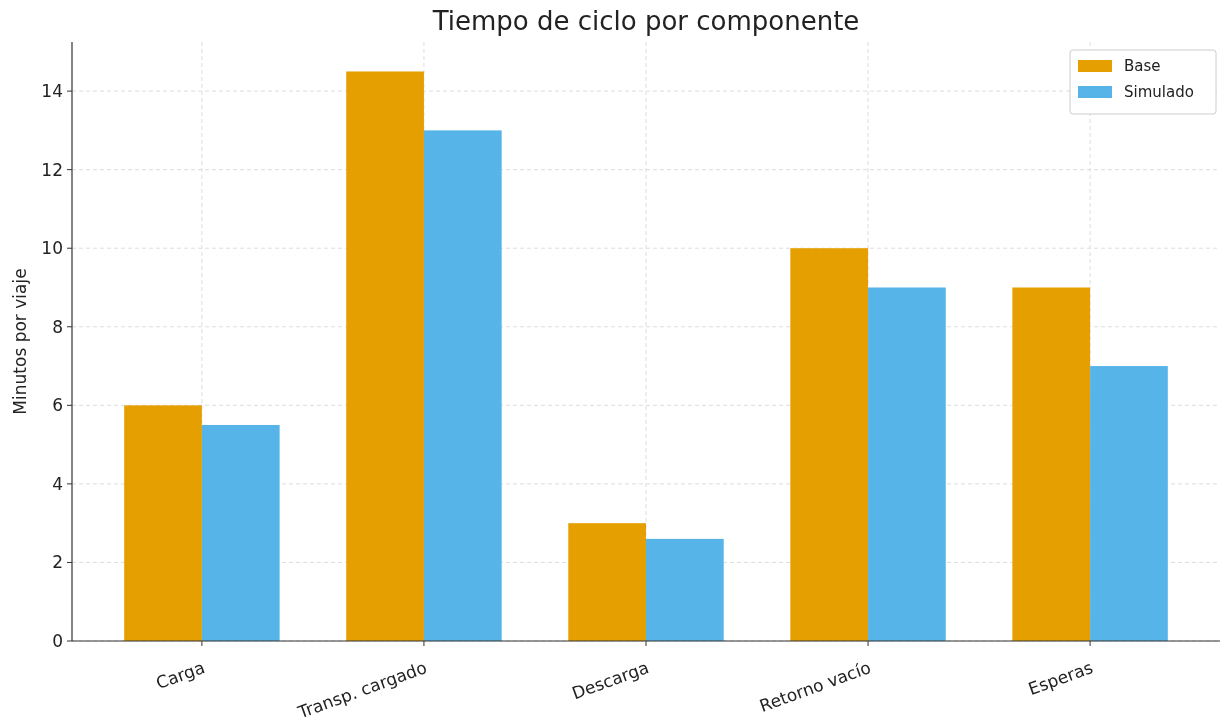 The width and height of the screenshot is (1220, 721). I want to click on legend-label: Base, so click(1142, 66).